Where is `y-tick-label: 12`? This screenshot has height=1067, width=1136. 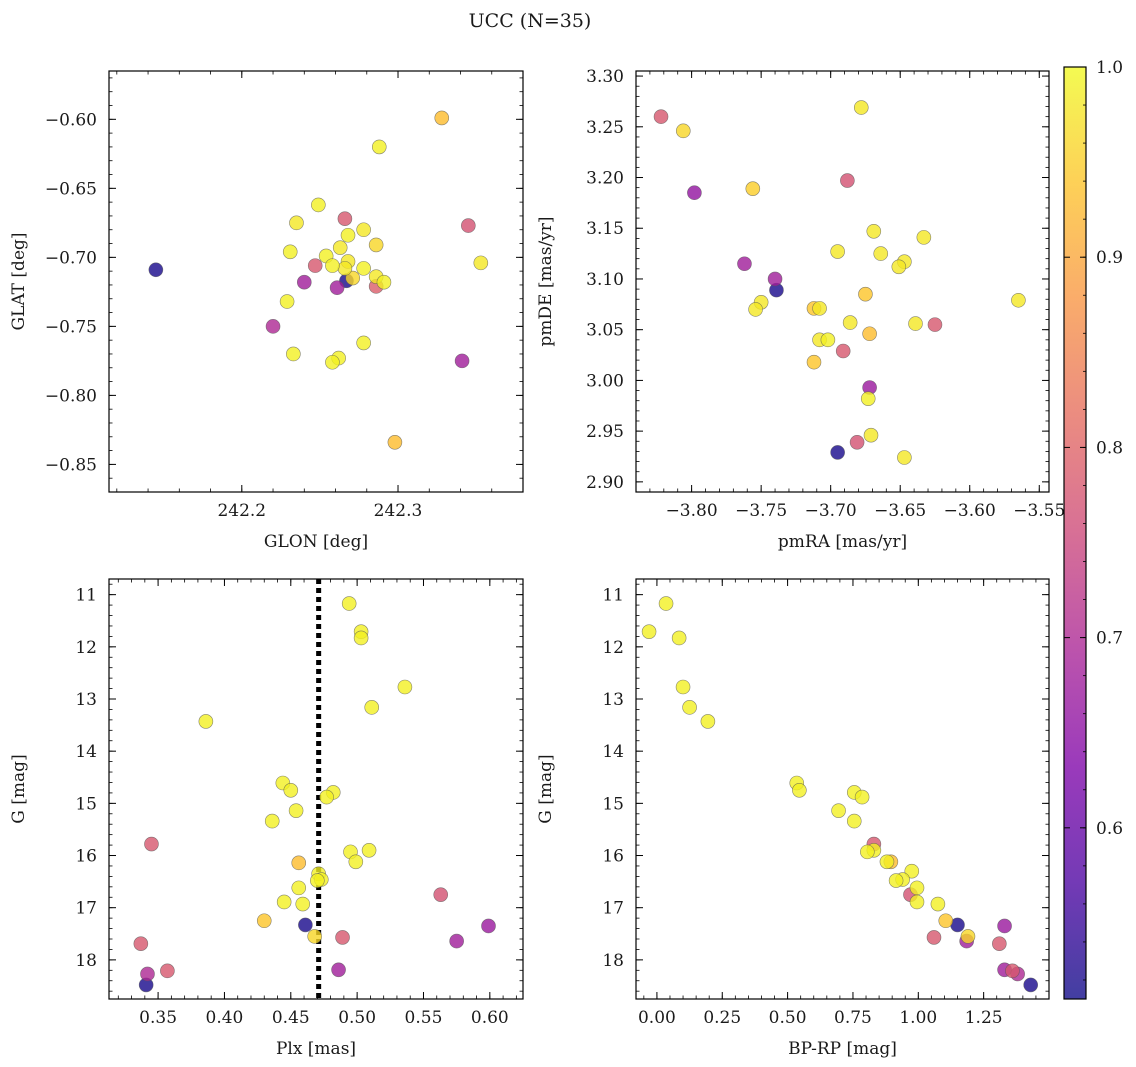
y-tick-label: 12 is located at coordinates (86, 648).